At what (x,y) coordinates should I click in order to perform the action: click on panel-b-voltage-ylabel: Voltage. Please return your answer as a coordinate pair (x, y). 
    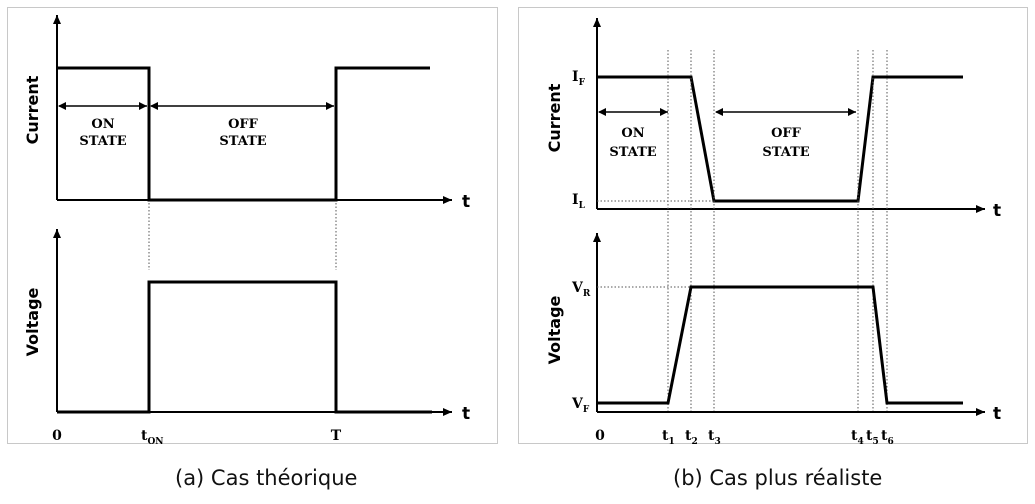
    Looking at the image, I should click on (554, 329).